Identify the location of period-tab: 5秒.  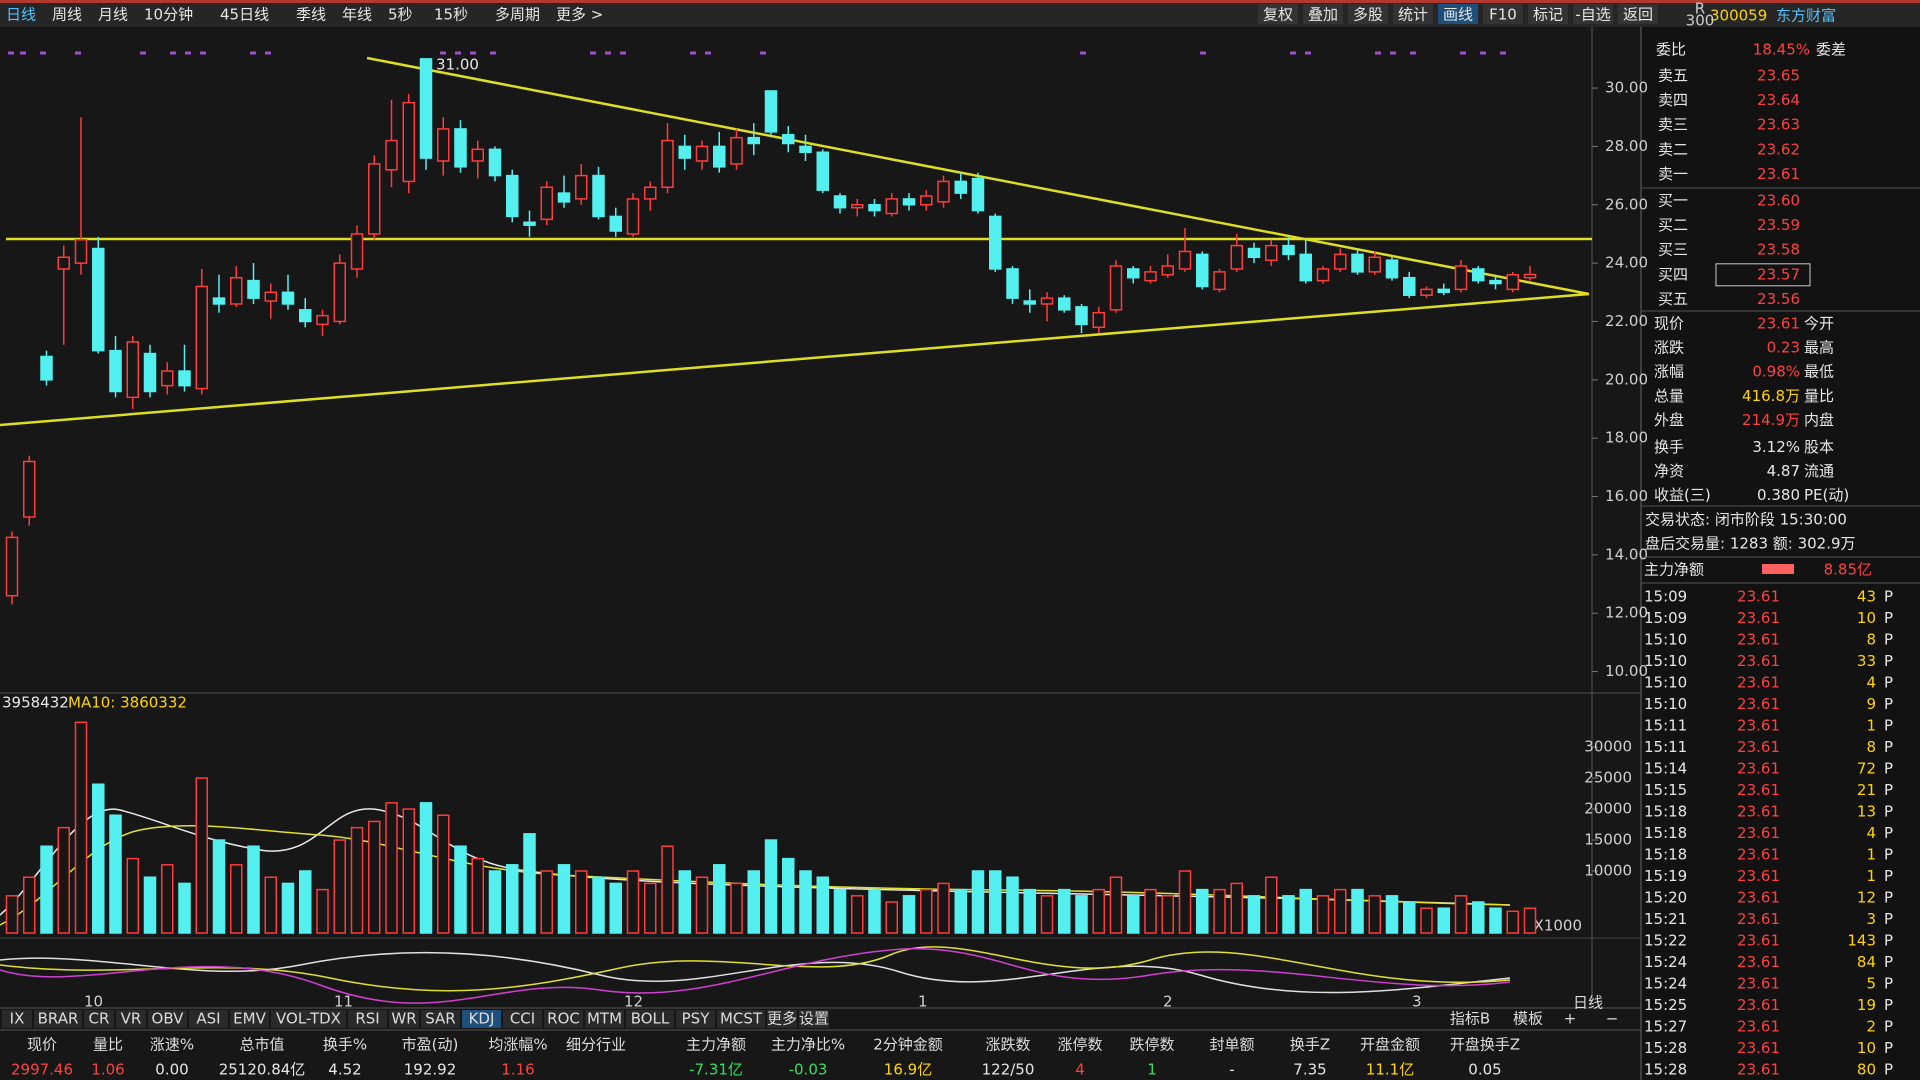
(400, 15).